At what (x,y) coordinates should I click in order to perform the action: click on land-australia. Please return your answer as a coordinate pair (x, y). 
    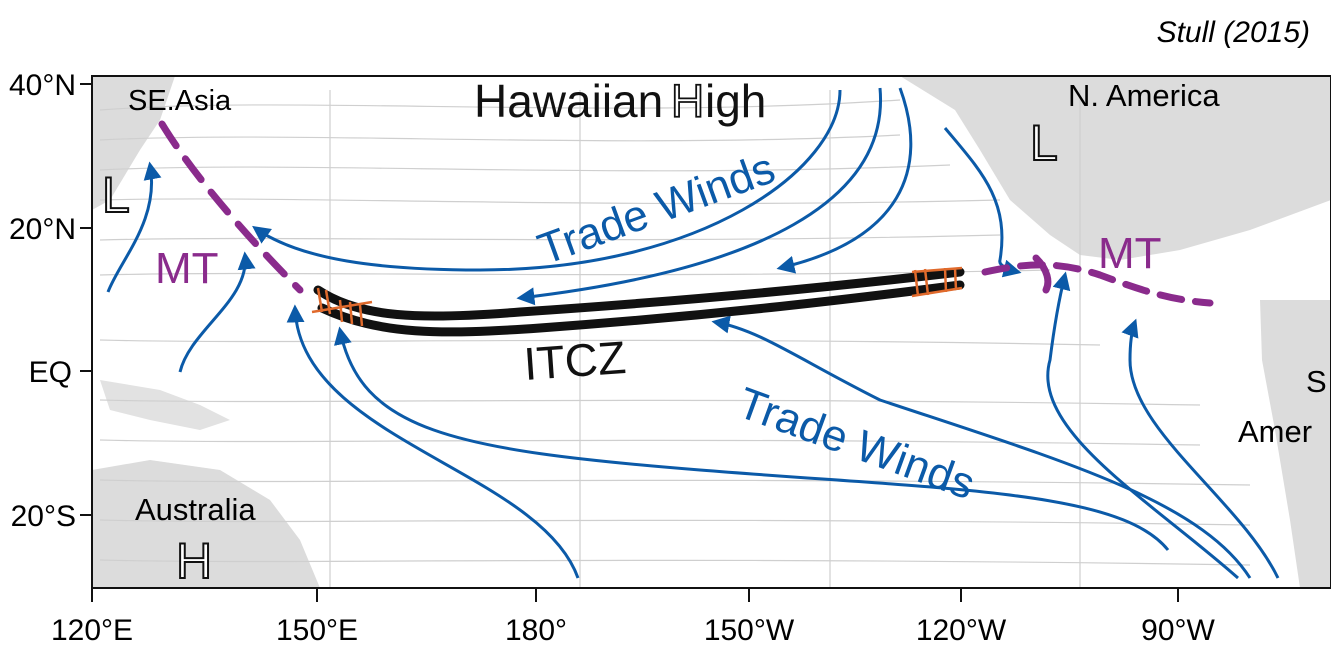
    Looking at the image, I should click on (206, 524).